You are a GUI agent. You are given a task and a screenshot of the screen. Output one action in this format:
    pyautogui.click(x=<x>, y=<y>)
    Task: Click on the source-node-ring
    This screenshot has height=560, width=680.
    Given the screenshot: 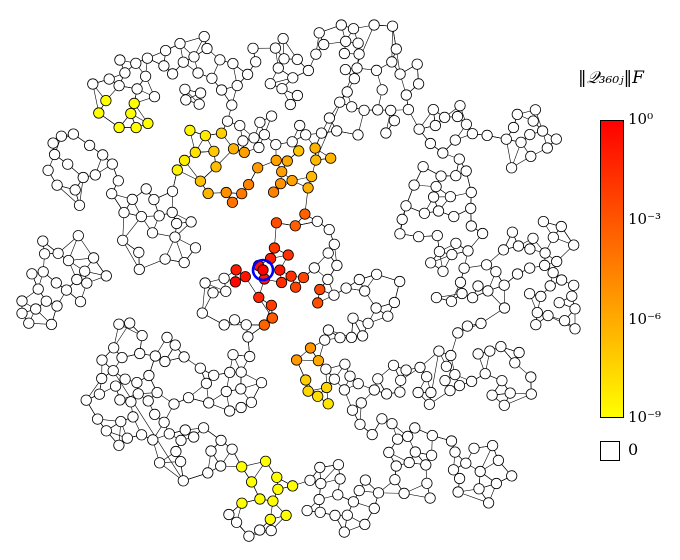 What is the action you would take?
    pyautogui.click(x=263, y=270)
    